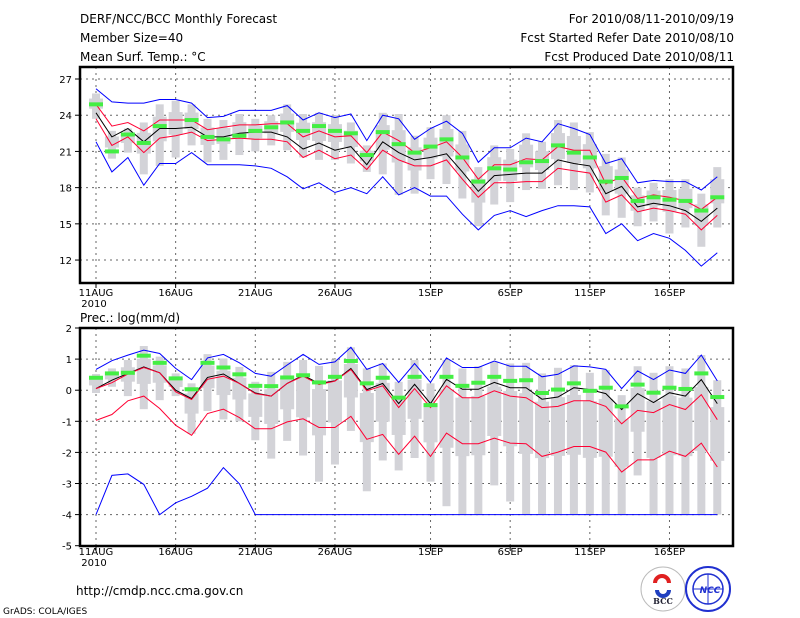  What do you see at coordinates (67, 485) in the screenshot?
I see `y-tick-label: -3` at bounding box center [67, 485].